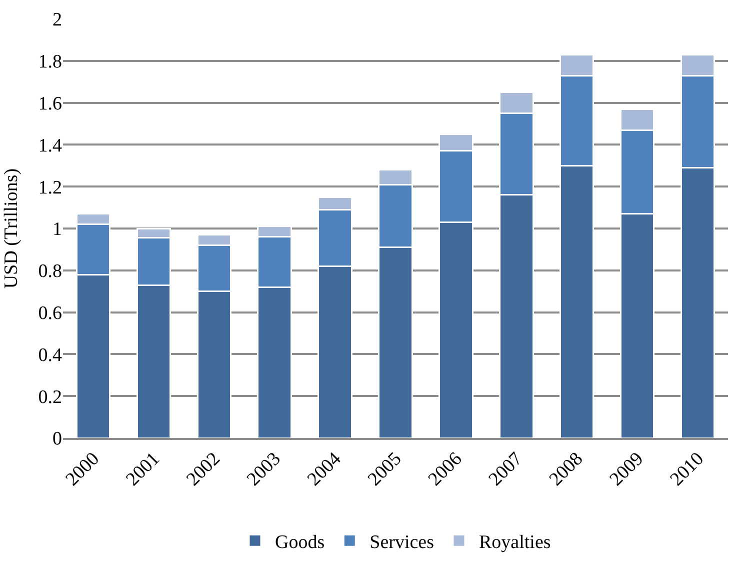 The height and width of the screenshot is (570, 738). What do you see at coordinates (50, 187) in the screenshot?
I see `y-tick-label: 1.2` at bounding box center [50, 187].